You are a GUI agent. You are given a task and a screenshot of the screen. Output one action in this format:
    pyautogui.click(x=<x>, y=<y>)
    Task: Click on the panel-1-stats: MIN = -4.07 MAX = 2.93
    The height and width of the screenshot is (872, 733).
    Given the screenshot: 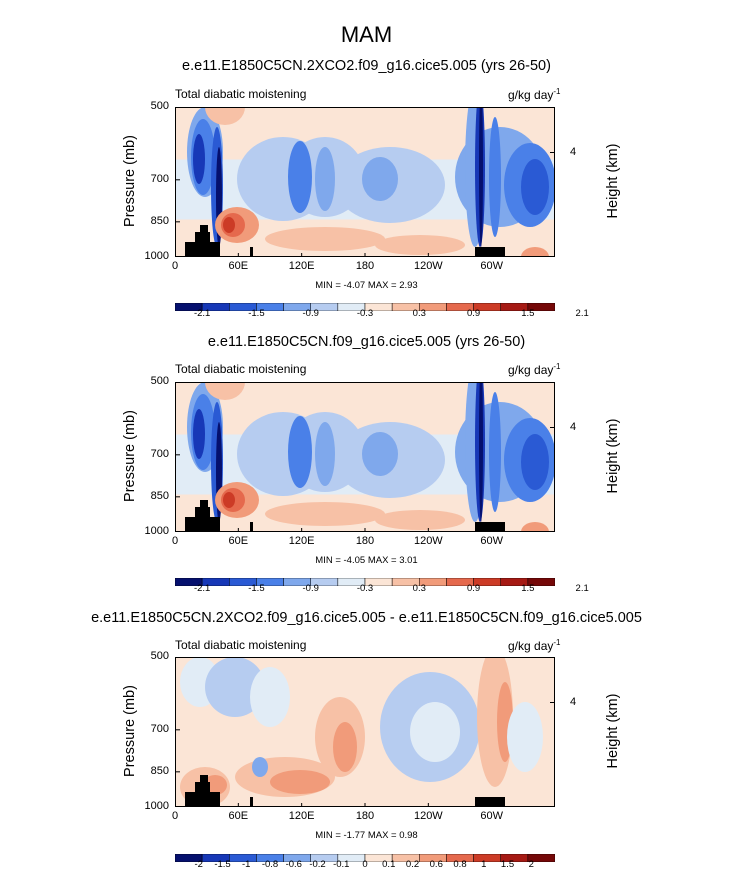 What is the action you would take?
    pyautogui.click(x=366, y=285)
    